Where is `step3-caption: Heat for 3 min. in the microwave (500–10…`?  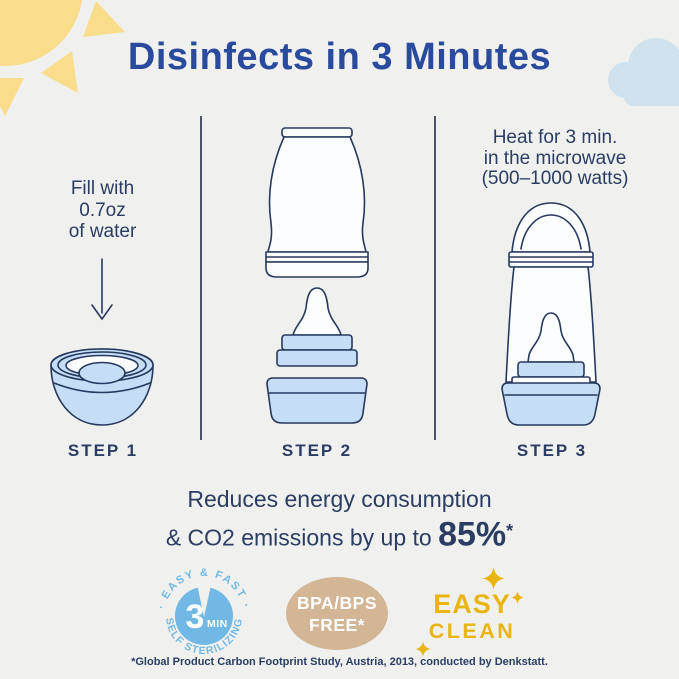 step3-caption: Heat for 3 min. in the microwave (500–10… is located at coordinates (555, 158).